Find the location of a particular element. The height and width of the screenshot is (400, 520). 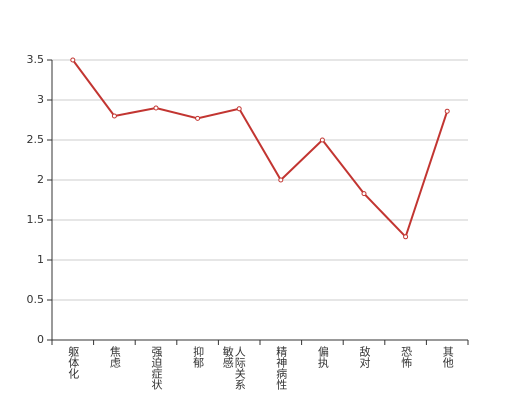

x-tick-label: 人际关系敏感 is located at coordinates (234, 368).